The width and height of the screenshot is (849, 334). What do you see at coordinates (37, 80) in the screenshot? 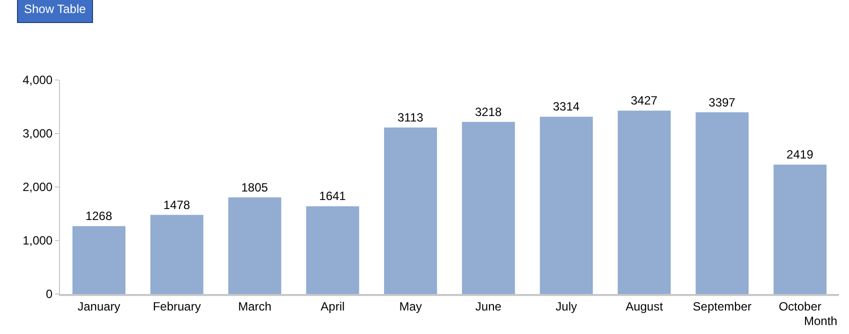
I see `y-tick-label: 4,000` at bounding box center [37, 80].